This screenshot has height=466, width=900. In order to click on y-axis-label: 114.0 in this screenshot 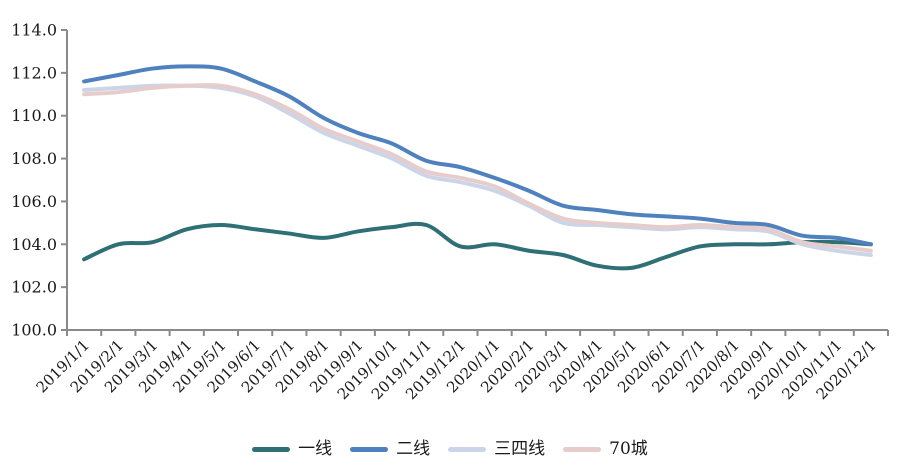, I will do `click(34, 30)`.